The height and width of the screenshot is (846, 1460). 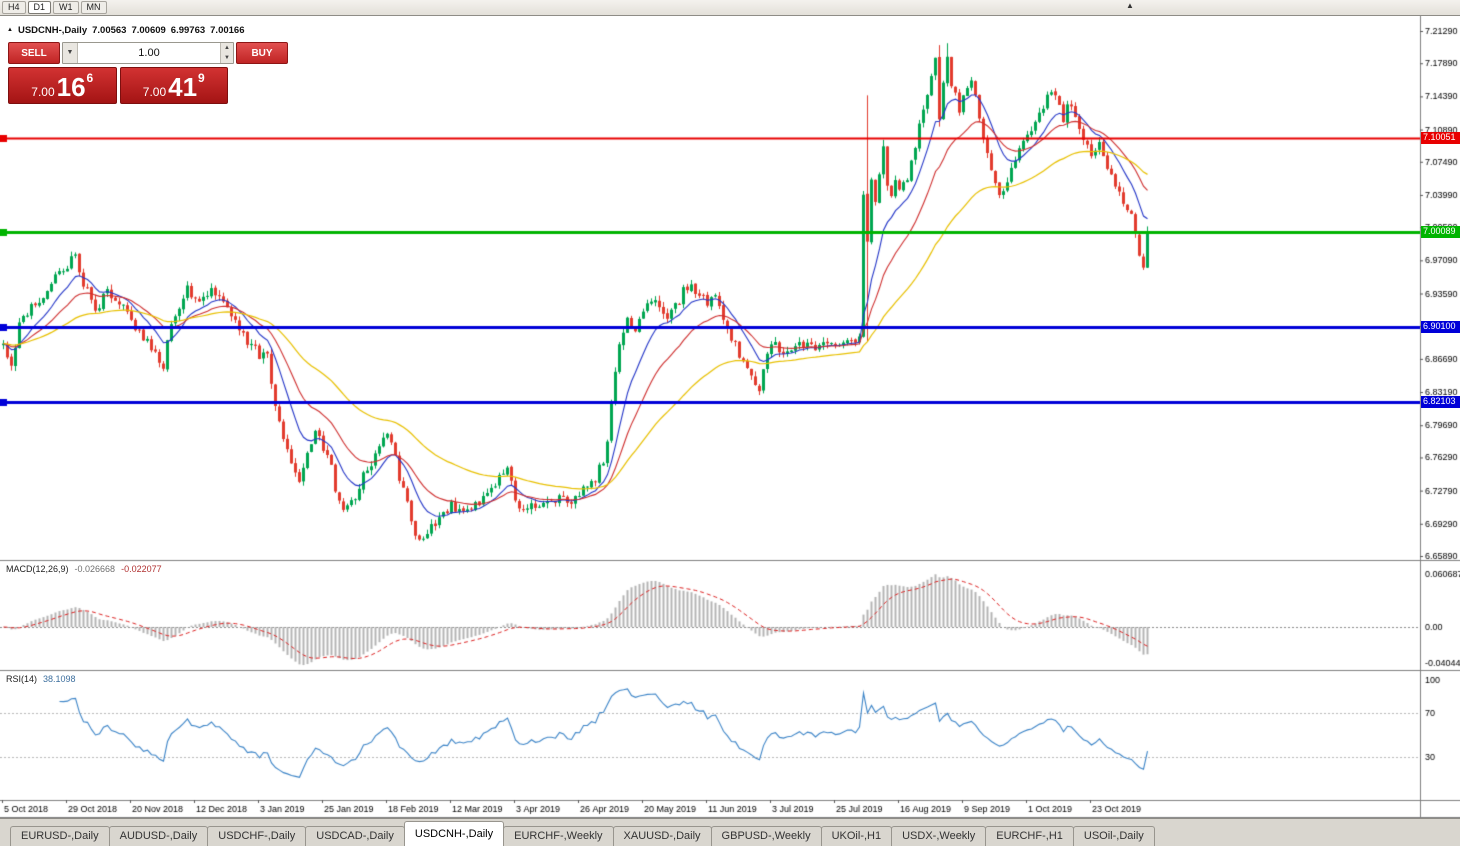 I want to click on volume-spinner: ▲ ▼, so click(x=226, y=53).